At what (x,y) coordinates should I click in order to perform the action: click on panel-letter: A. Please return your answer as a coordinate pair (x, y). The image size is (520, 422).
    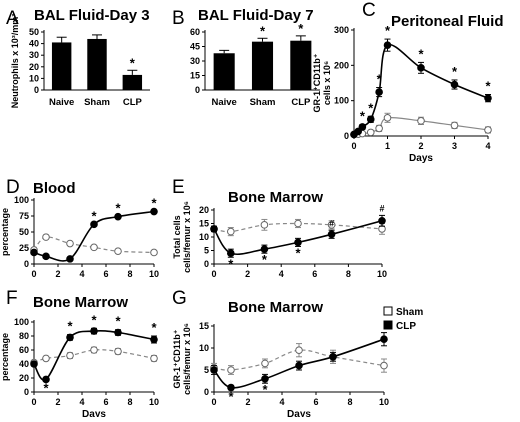
    Looking at the image, I should click on (12, 18).